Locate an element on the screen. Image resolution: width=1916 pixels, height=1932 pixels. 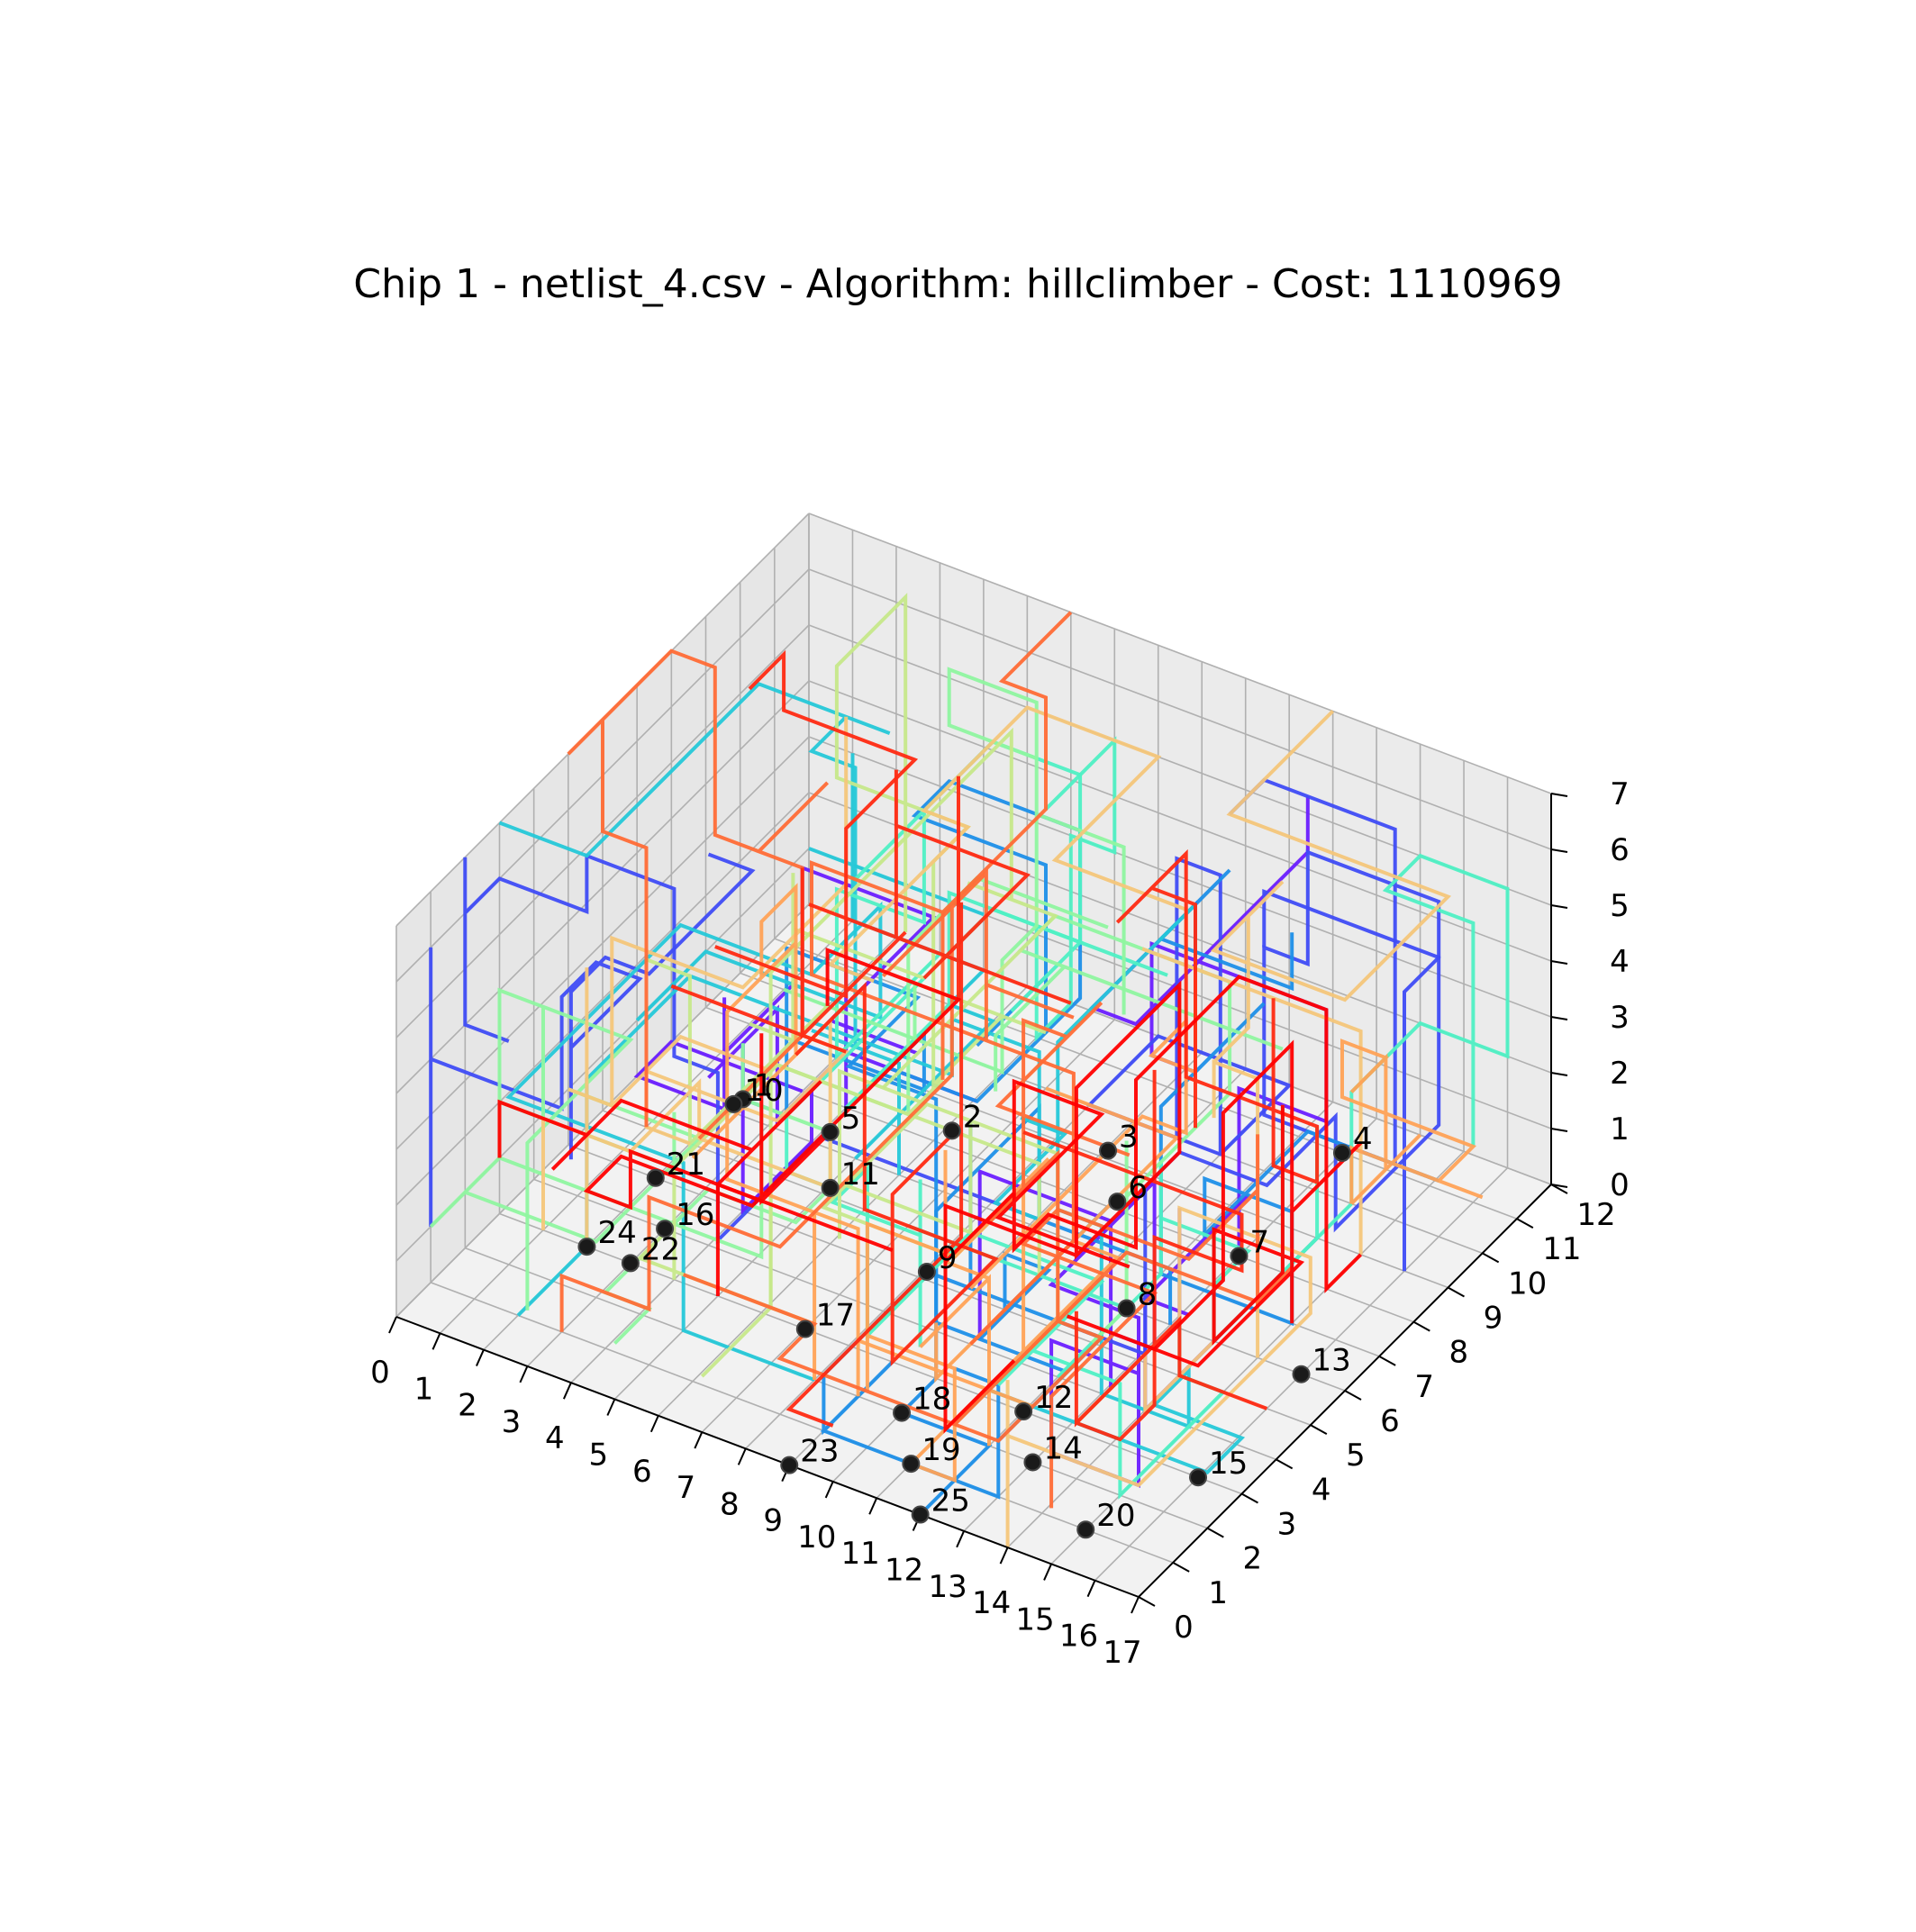
y-tick-label: 11 is located at coordinates (1561, 1249).